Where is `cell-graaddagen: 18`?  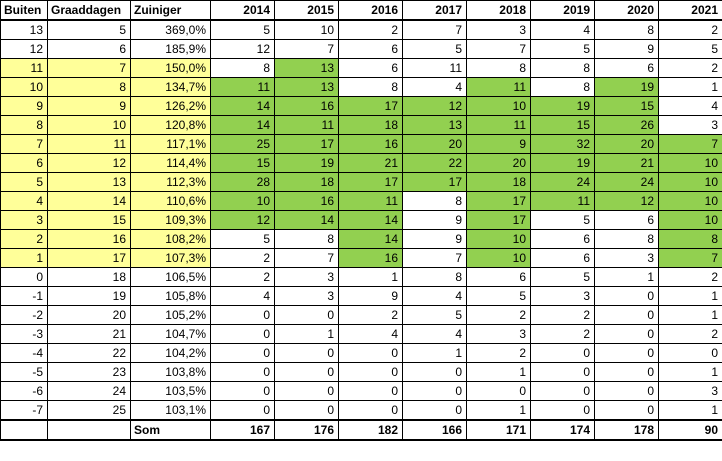 cell-graaddagen: 18 is located at coordinates (89, 277).